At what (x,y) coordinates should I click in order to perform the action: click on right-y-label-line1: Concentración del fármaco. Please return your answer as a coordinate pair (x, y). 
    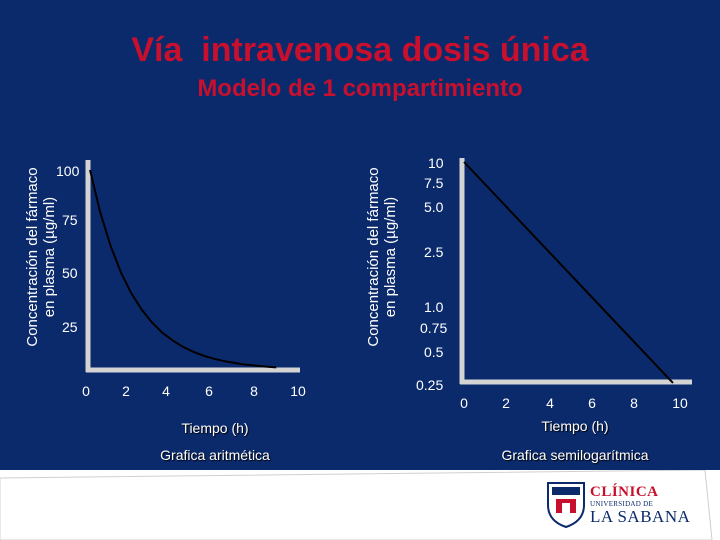
    Looking at the image, I should click on (373, 257).